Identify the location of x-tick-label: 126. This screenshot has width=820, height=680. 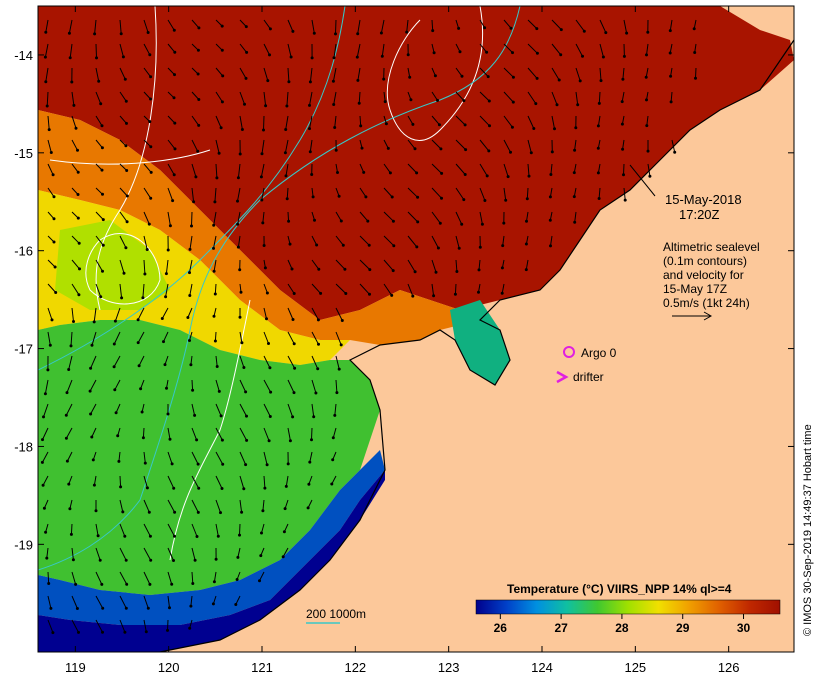
(729, 667).